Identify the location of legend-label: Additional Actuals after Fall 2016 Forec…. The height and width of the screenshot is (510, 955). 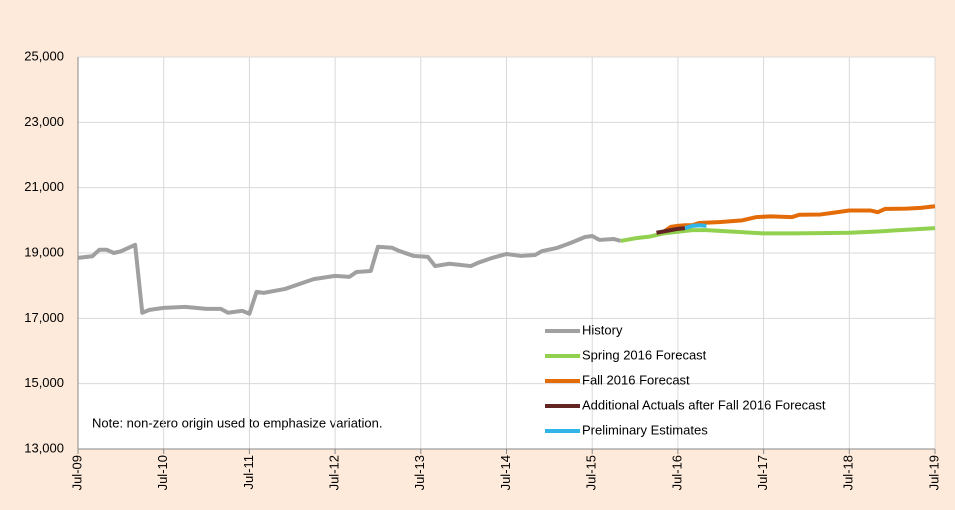
(704, 404).